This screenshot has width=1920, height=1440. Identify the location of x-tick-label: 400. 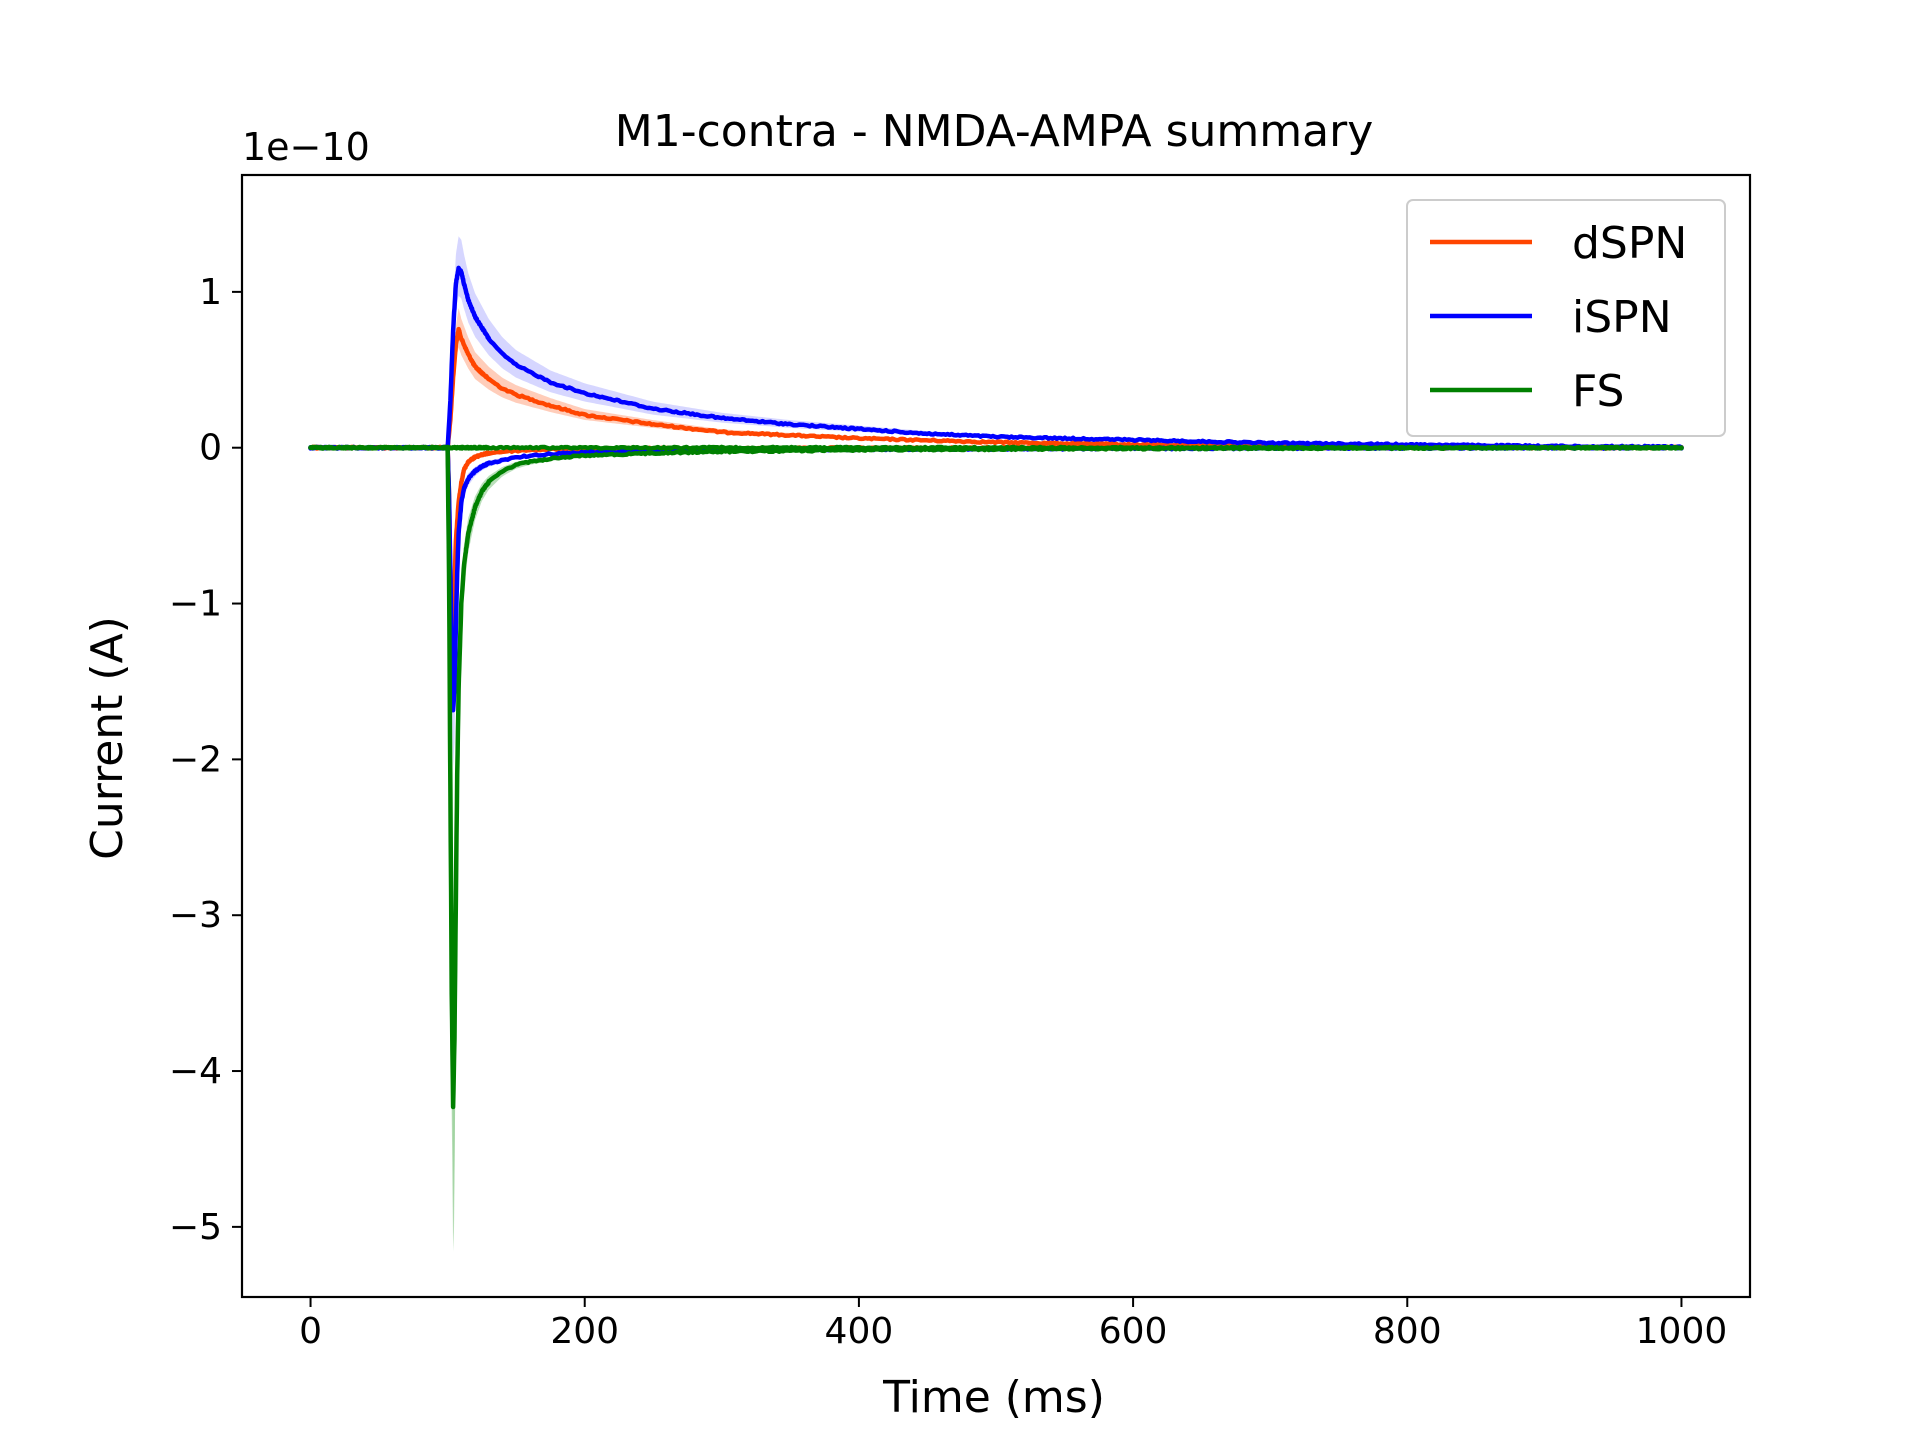
(859, 1331).